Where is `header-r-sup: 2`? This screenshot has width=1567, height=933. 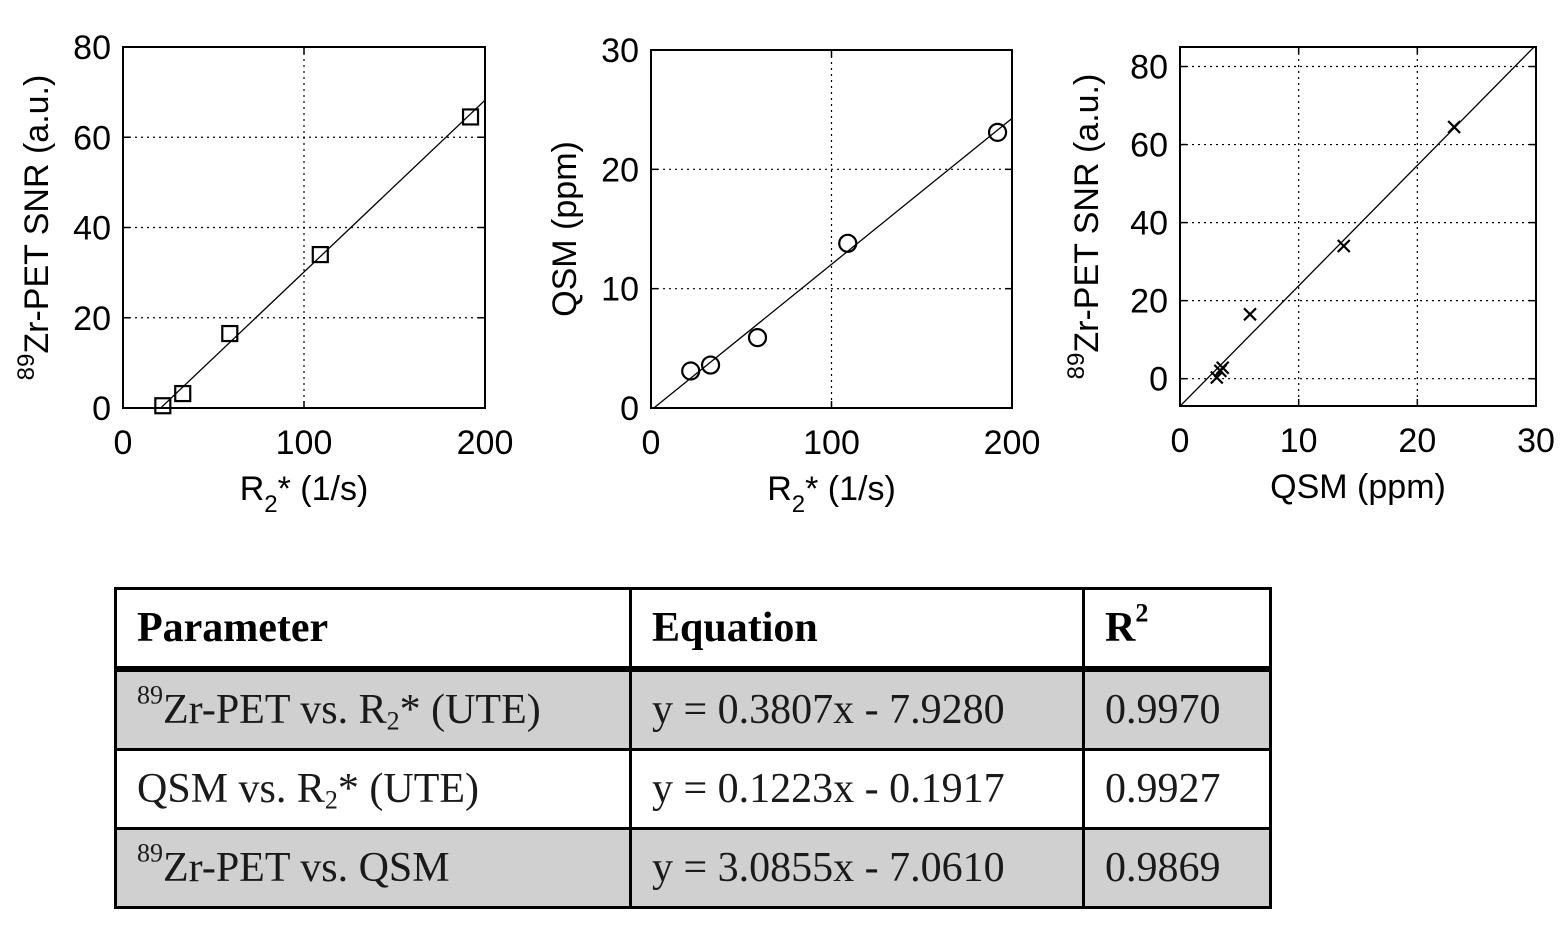 header-r-sup: 2 is located at coordinates (1142, 613).